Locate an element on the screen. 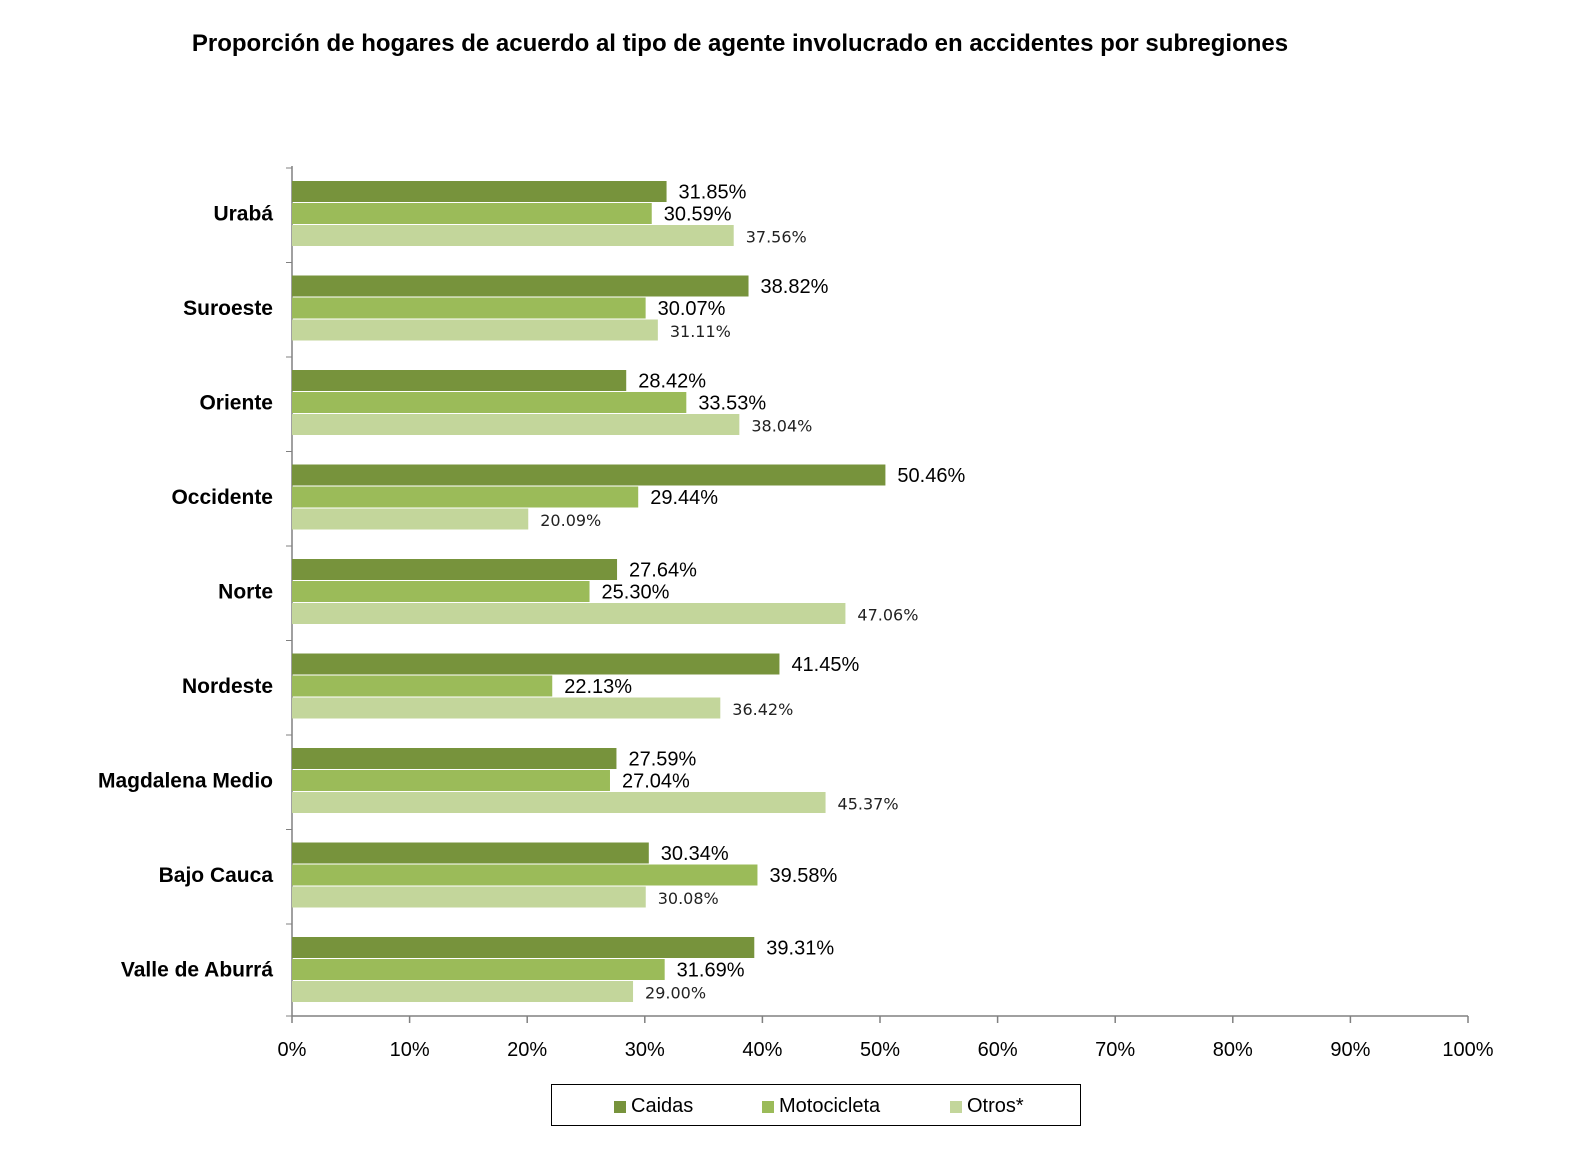 The width and height of the screenshot is (1574, 1152). data-label: 41.45% is located at coordinates (825, 665).